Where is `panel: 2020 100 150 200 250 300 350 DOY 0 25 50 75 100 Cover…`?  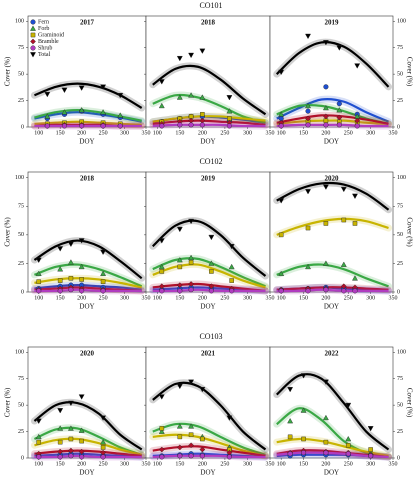 panel: 2020 100 150 200 250 300 350 DOY 0 25 50 75 100 Cover… is located at coordinates (77, 411).